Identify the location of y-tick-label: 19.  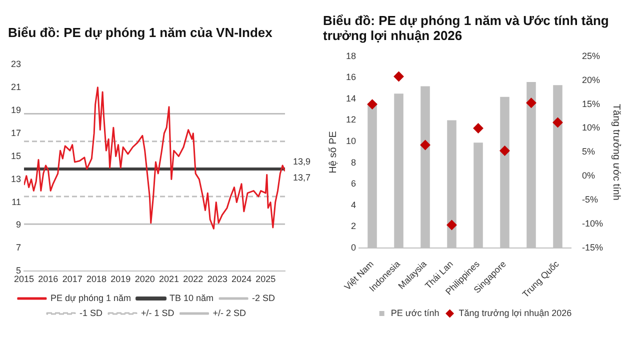
(16, 109).